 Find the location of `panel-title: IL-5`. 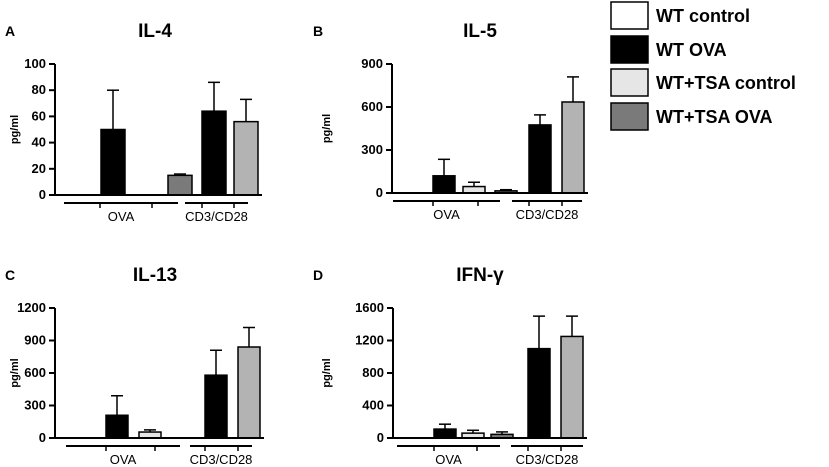

panel-title: IL-5 is located at coordinates (480, 31).